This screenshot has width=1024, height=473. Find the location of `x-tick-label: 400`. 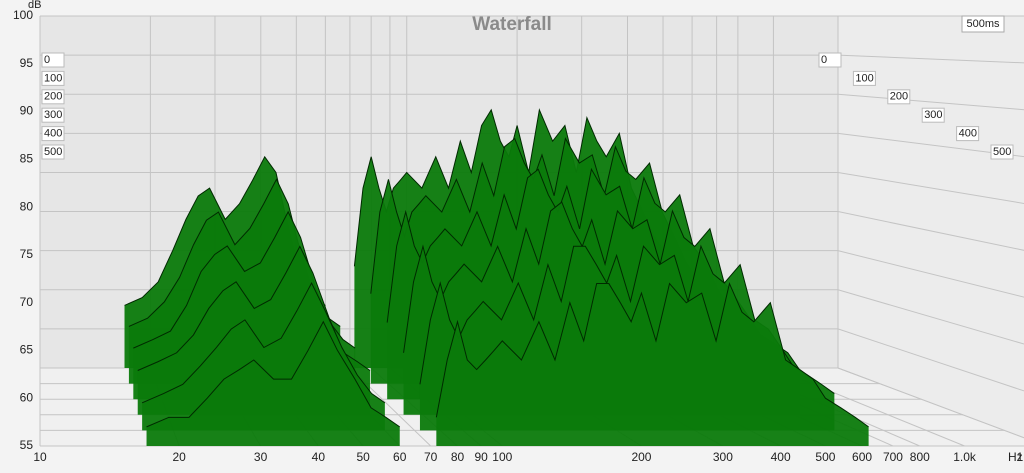

x-tick-label: 400 is located at coordinates (781, 457).